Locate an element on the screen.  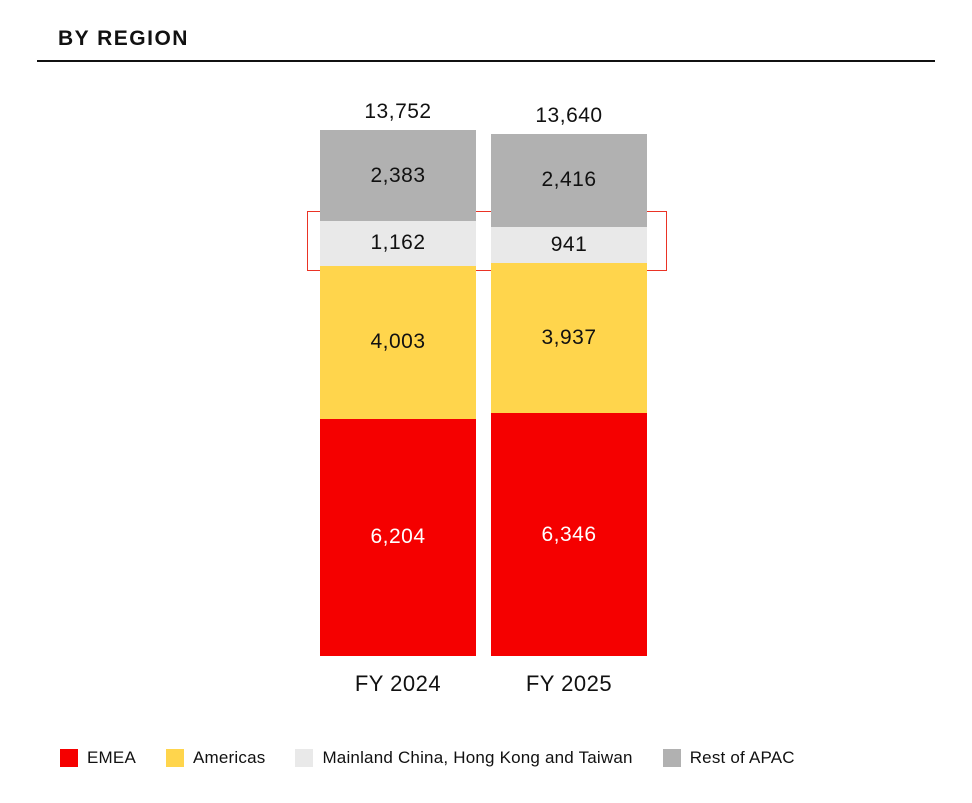
legend-item: Americas is located at coordinates (215, 758).